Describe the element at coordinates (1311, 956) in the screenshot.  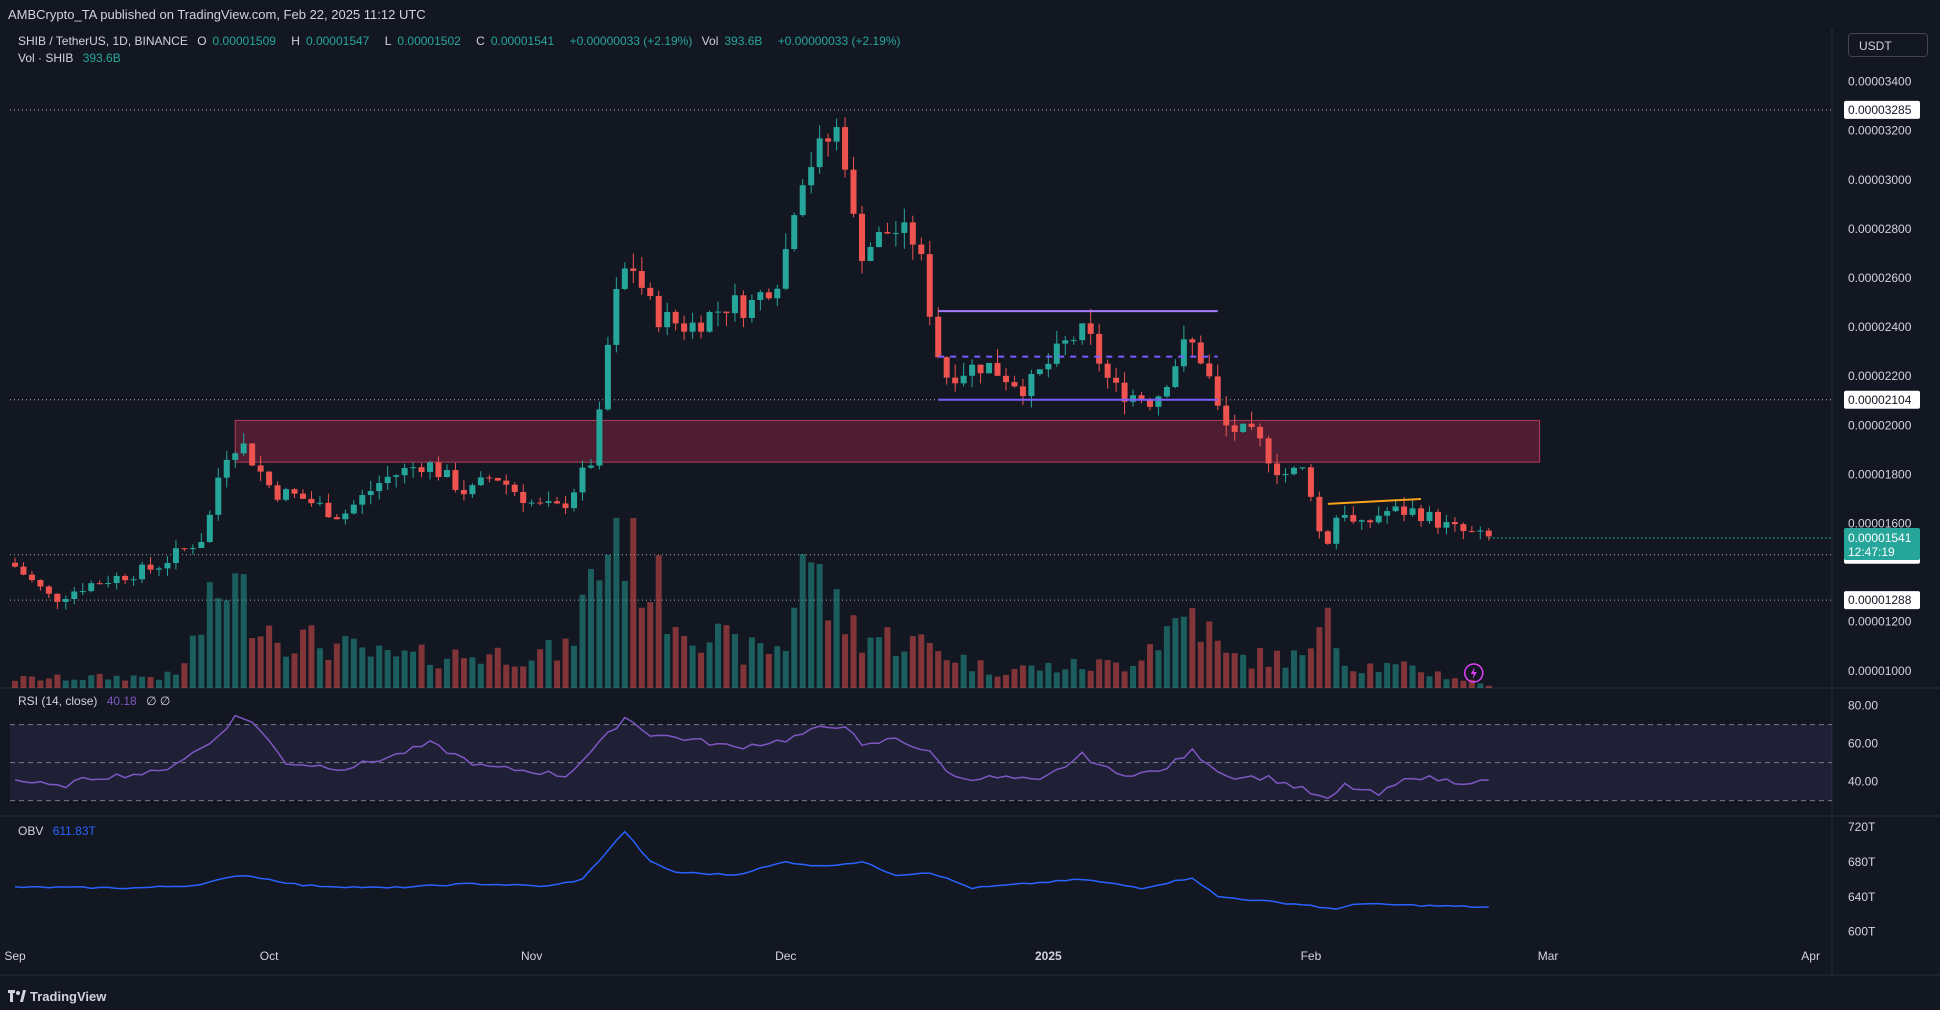
I see `time-tick-label: Feb` at that location.